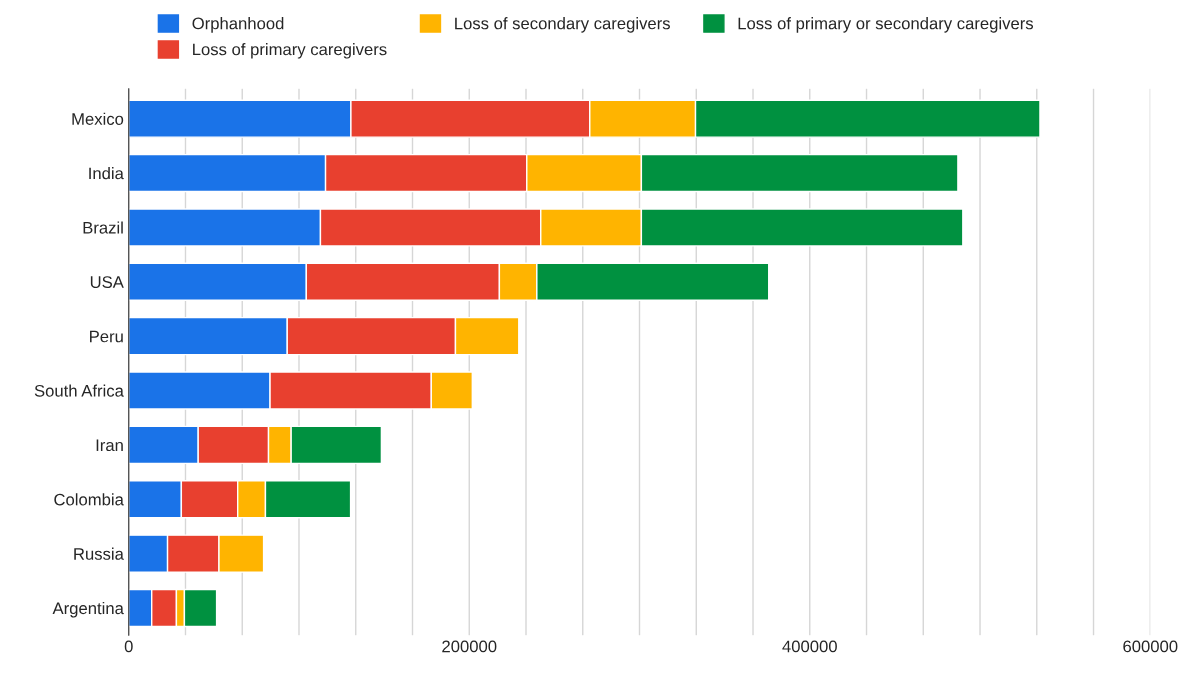 The width and height of the screenshot is (1192, 683). Describe the element at coordinates (89, 499) in the screenshot. I see `y-tick-label: Colombia` at that location.